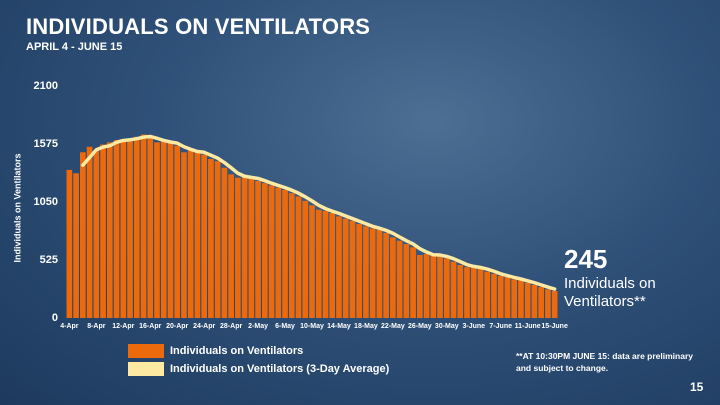 This screenshot has width=720, height=405. What do you see at coordinates (46, 86) in the screenshot?
I see `y-tick-label: 2100` at bounding box center [46, 86].